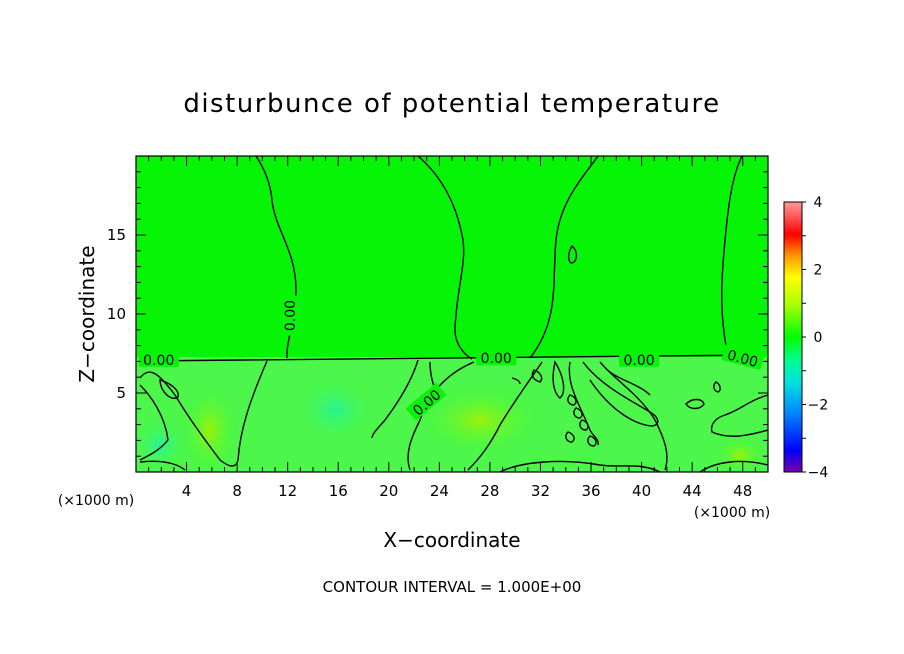 The width and height of the screenshot is (904, 654). What do you see at coordinates (237, 491) in the screenshot?
I see `x-tick-label: 8` at bounding box center [237, 491].